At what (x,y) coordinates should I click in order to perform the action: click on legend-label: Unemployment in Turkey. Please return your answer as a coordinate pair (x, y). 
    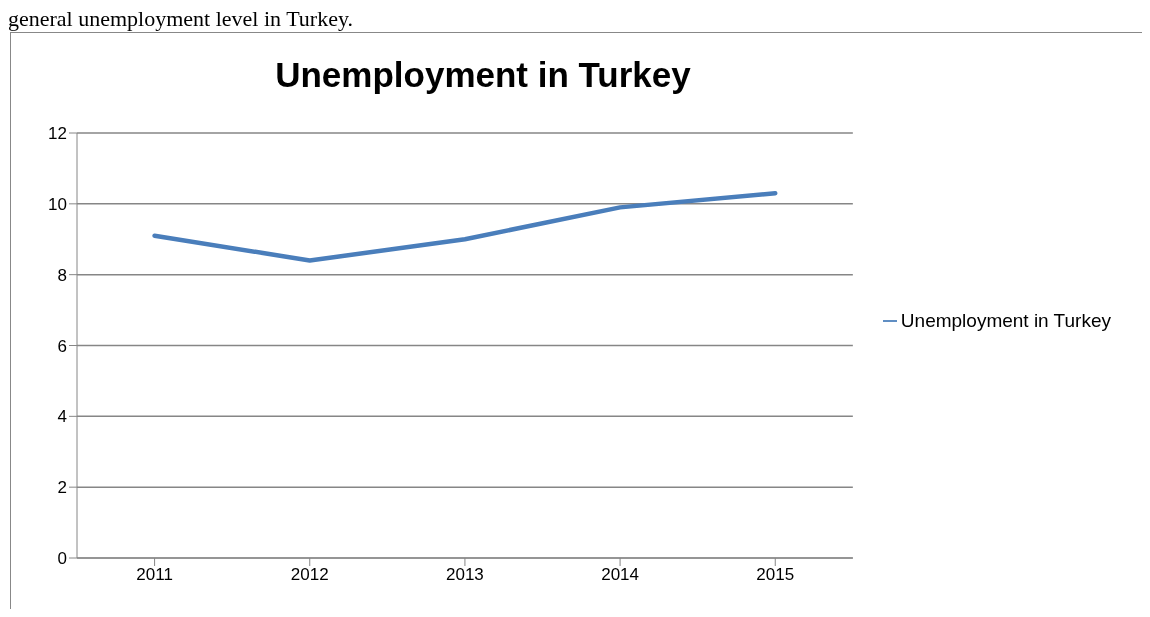
    Looking at the image, I should click on (1005, 320).